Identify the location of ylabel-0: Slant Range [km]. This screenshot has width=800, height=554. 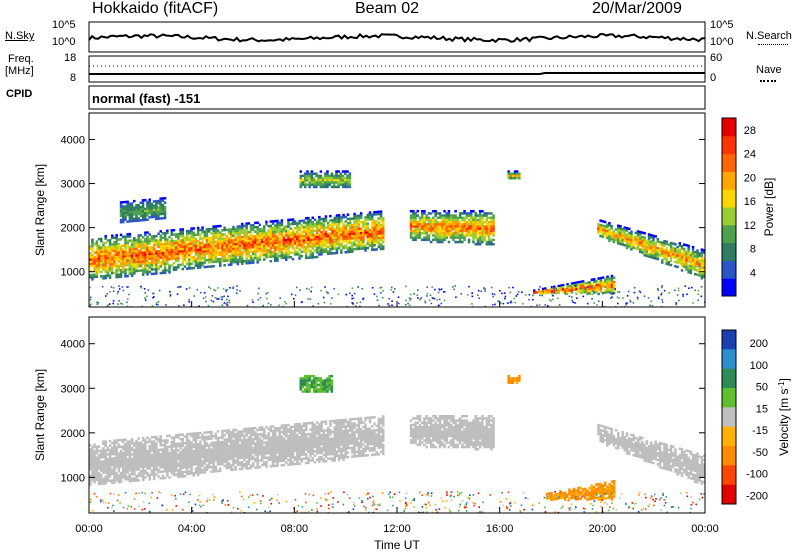
(40, 210).